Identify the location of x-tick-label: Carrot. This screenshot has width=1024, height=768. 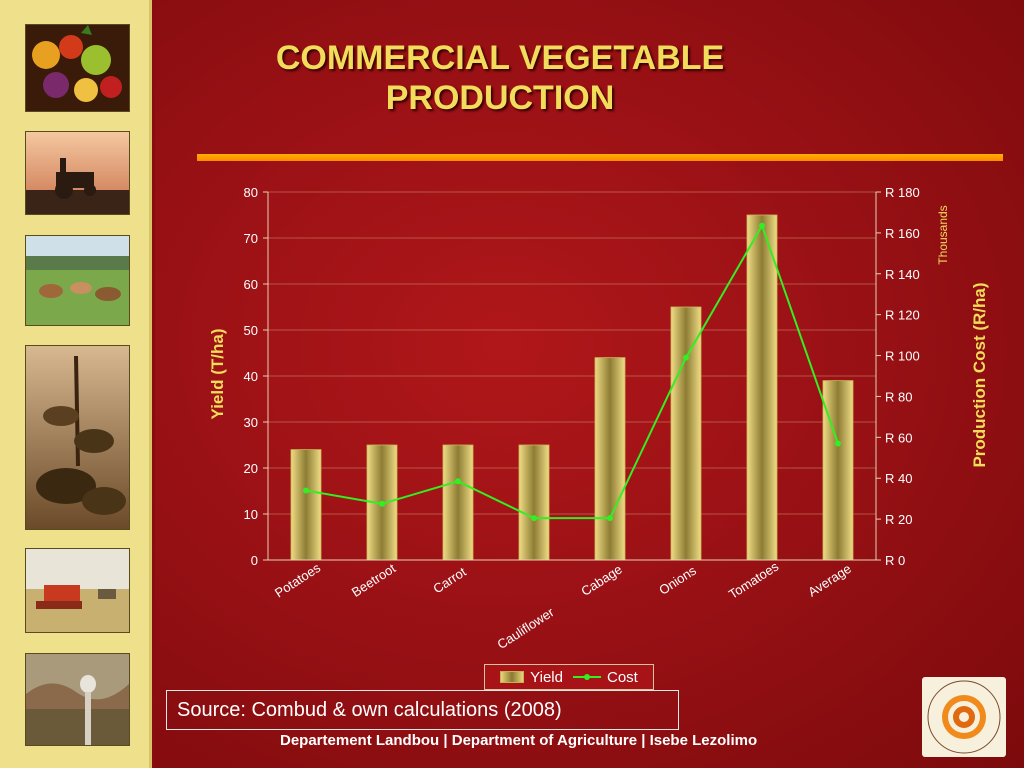
(449, 580).